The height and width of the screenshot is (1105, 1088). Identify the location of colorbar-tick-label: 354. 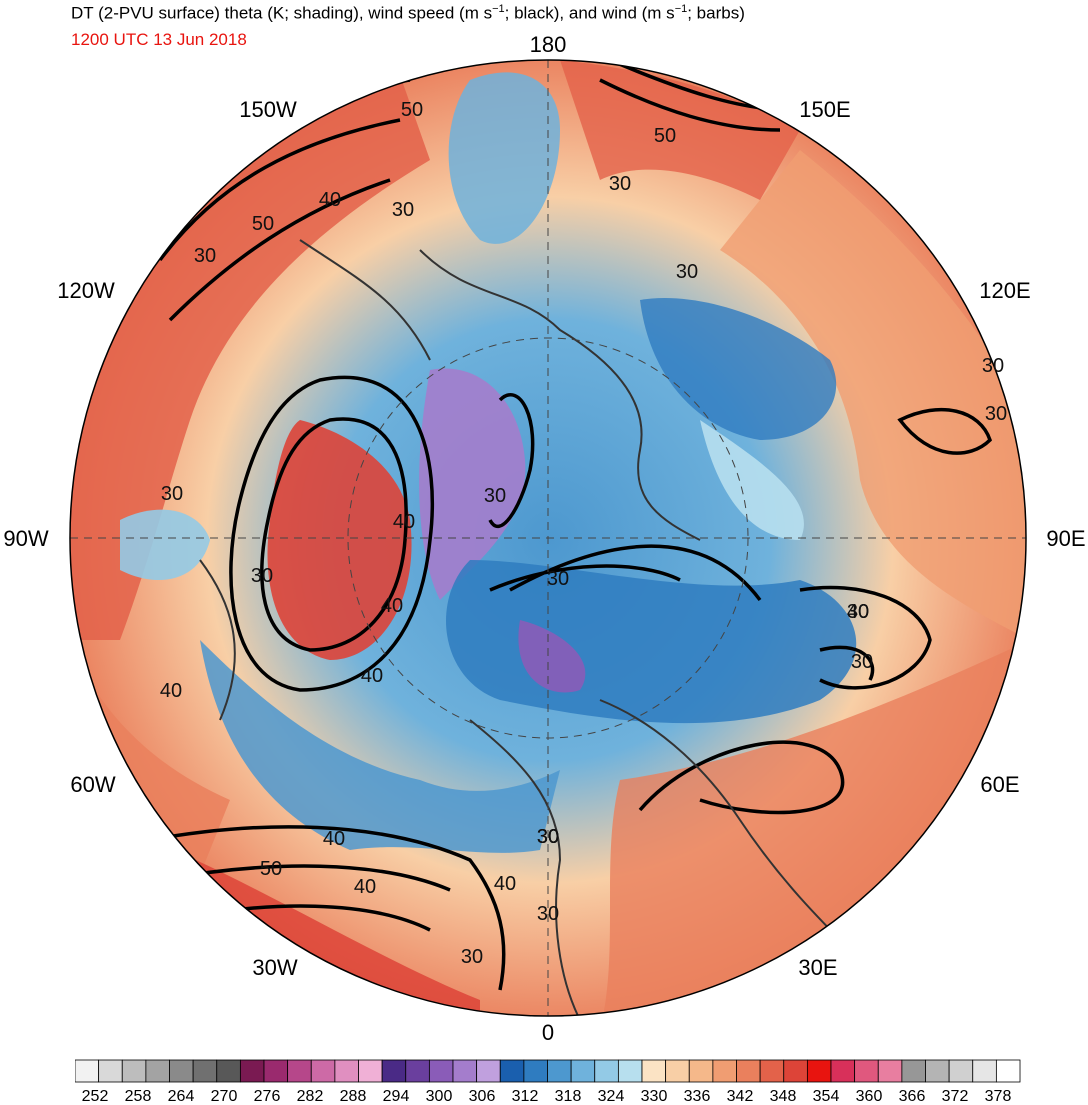
(826, 1095).